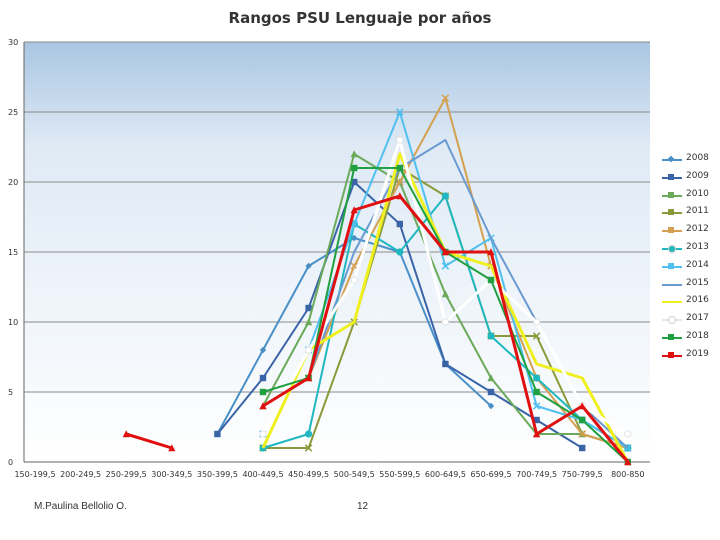 This screenshot has width=720, height=540. What do you see at coordinates (13, 252) in the screenshot?
I see `y-tick-label: 15` at bounding box center [13, 252].